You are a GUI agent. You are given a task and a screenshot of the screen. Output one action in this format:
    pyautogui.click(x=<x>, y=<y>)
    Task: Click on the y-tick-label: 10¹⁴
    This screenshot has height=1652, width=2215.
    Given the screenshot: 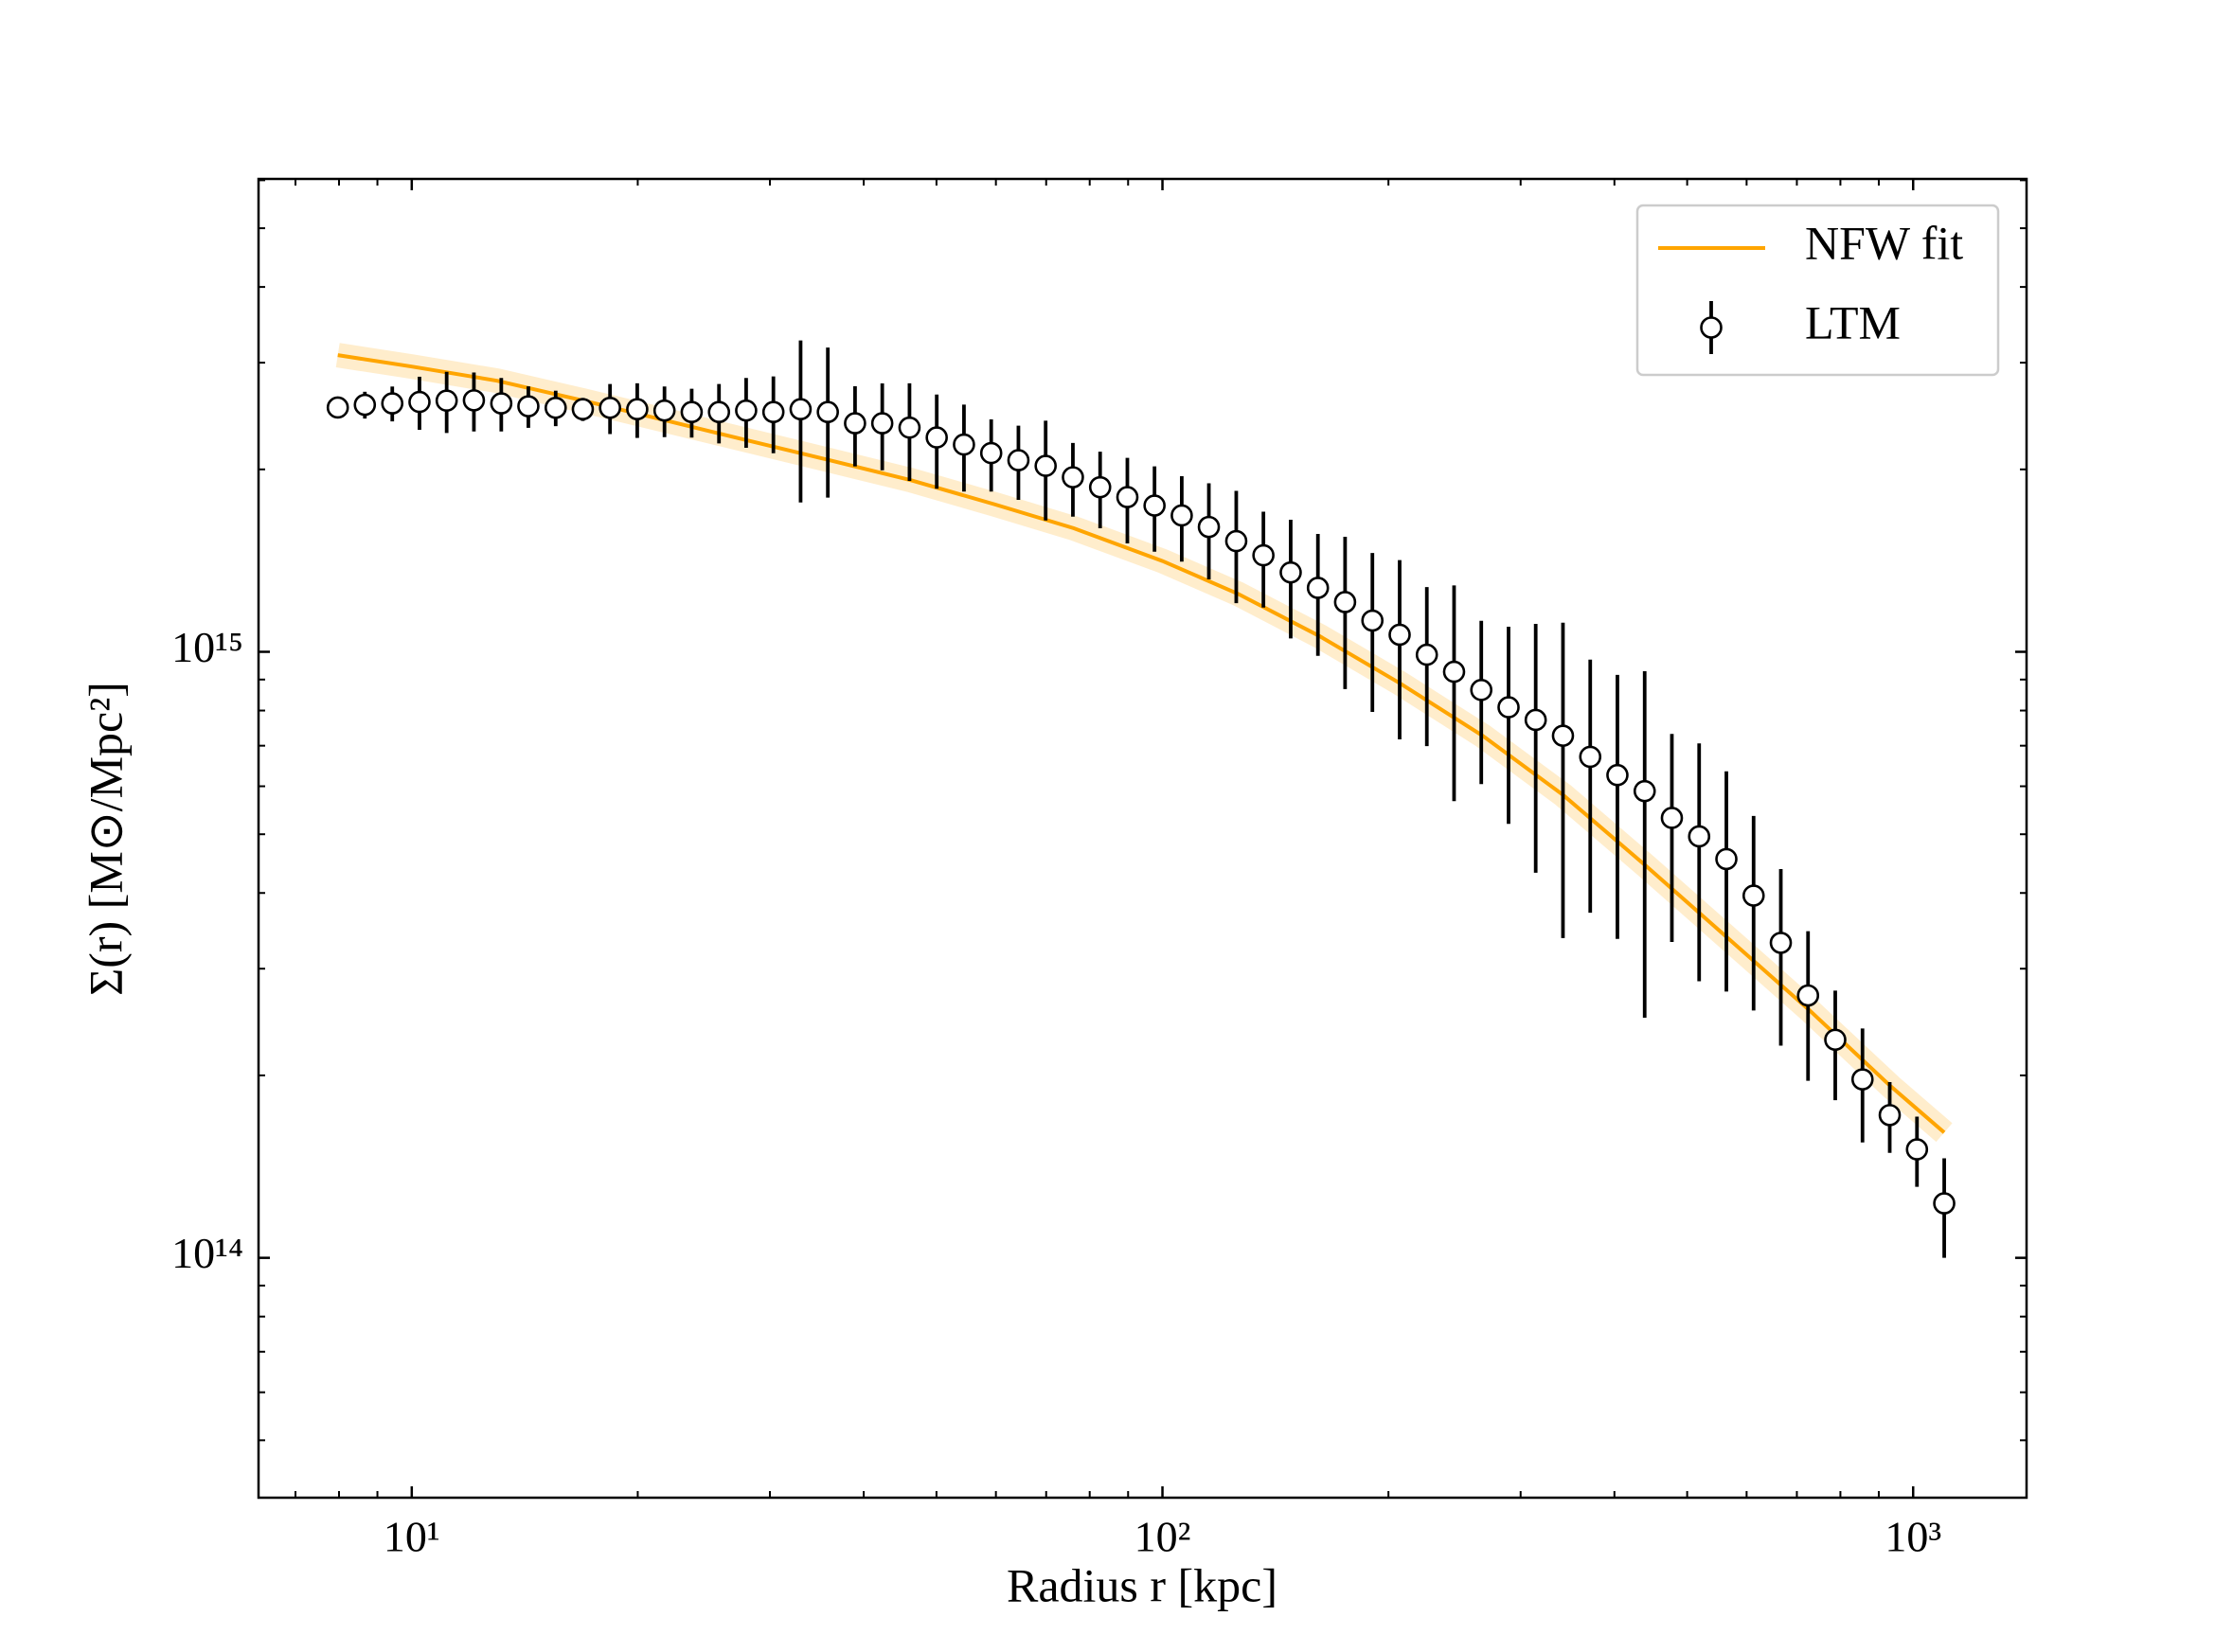 What is the action you would take?
    pyautogui.click(x=207, y=1253)
    